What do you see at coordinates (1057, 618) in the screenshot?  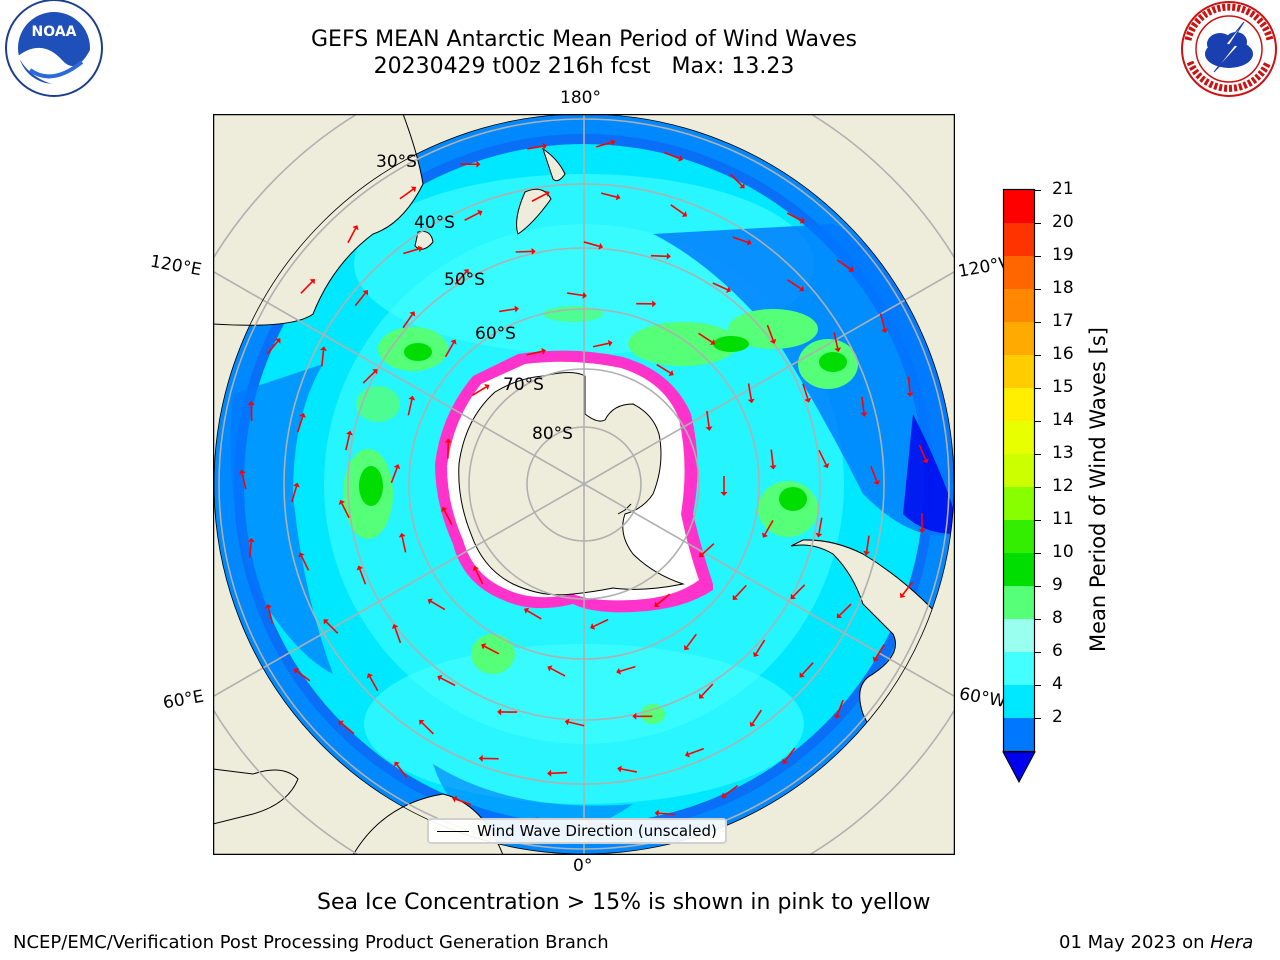 I see `colorbar-tick-label: 8` at bounding box center [1057, 618].